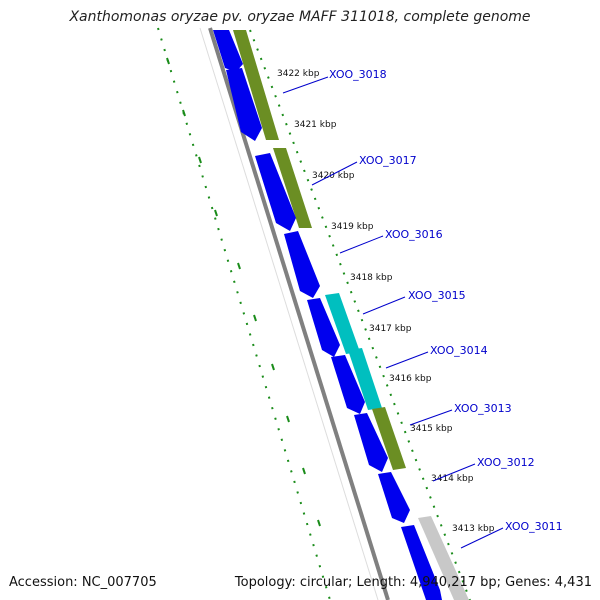 Image resolution: width=600 pixels, height=600 pixels. Describe the element at coordinates (371, 278) in the screenshot. I see `tick-label: 3418 kbp` at that location.